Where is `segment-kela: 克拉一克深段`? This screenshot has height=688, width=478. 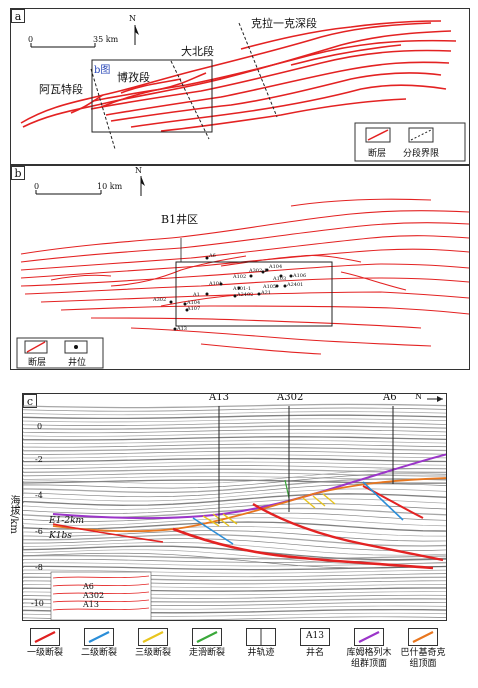
segment-kela: 克拉一克深段 is located at coordinates (284, 23).